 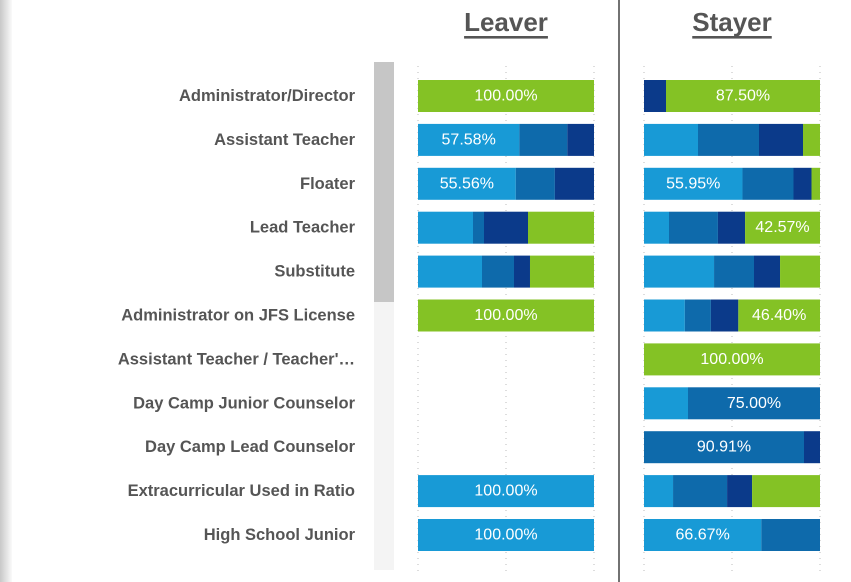 I want to click on category-label: Floater, so click(x=328, y=184).